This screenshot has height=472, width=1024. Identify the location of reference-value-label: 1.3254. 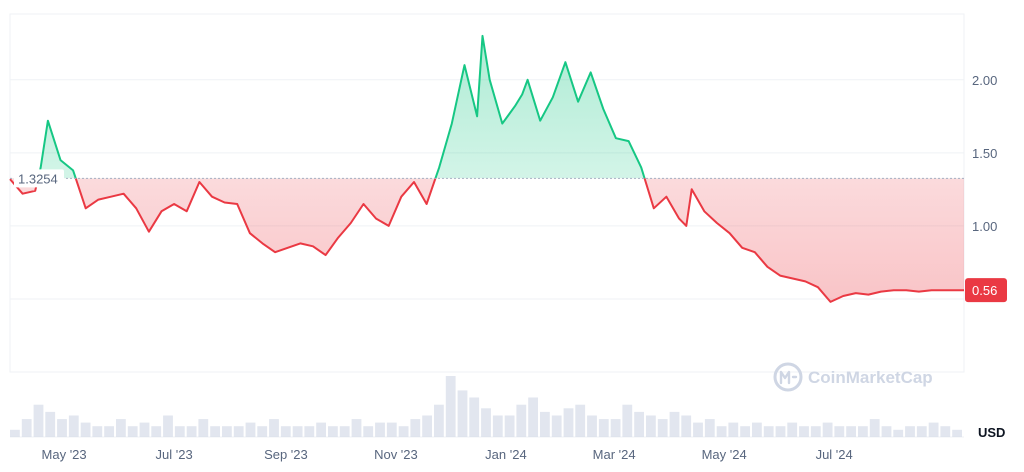
(38, 178).